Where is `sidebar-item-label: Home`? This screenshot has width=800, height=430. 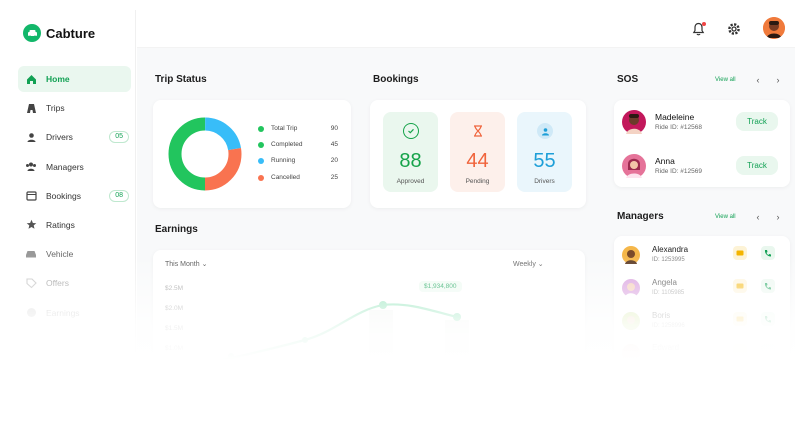 sidebar-item-label: Home is located at coordinates (58, 79).